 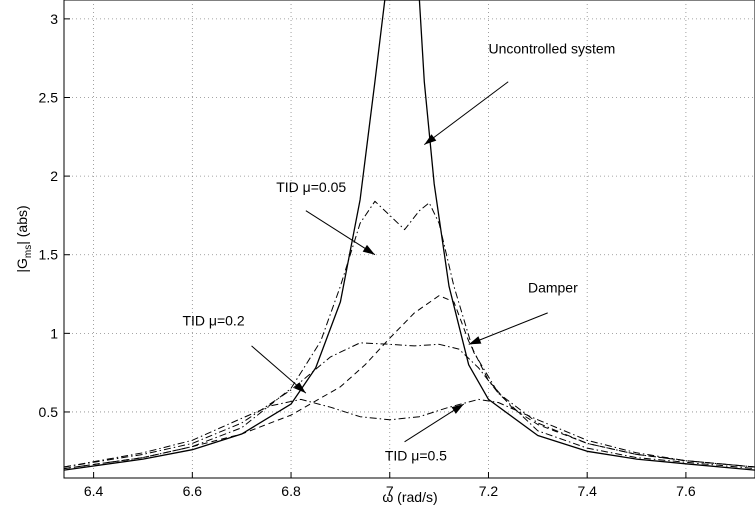 I want to click on annotation-label: TID μ=0.2, so click(x=213, y=320).